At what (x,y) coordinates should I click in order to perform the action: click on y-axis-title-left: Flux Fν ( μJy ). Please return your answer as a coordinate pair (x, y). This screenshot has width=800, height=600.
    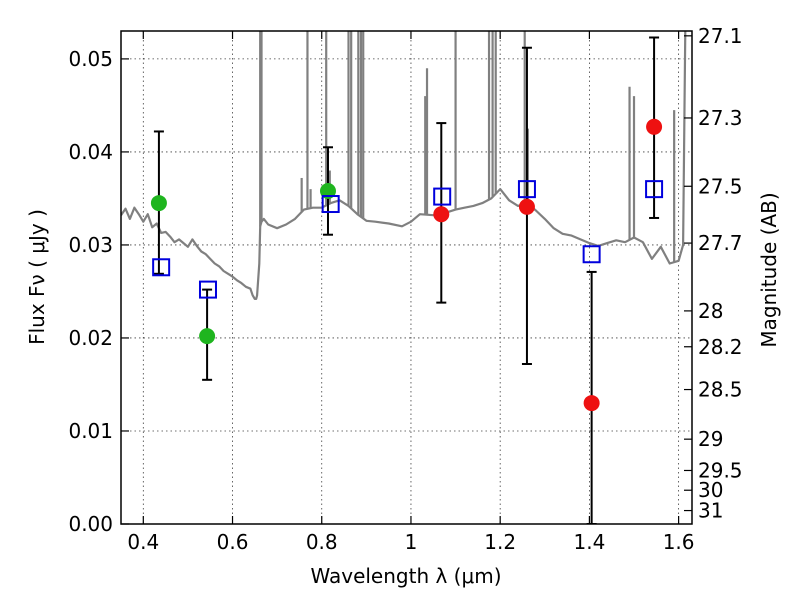
    Looking at the image, I should click on (37, 277).